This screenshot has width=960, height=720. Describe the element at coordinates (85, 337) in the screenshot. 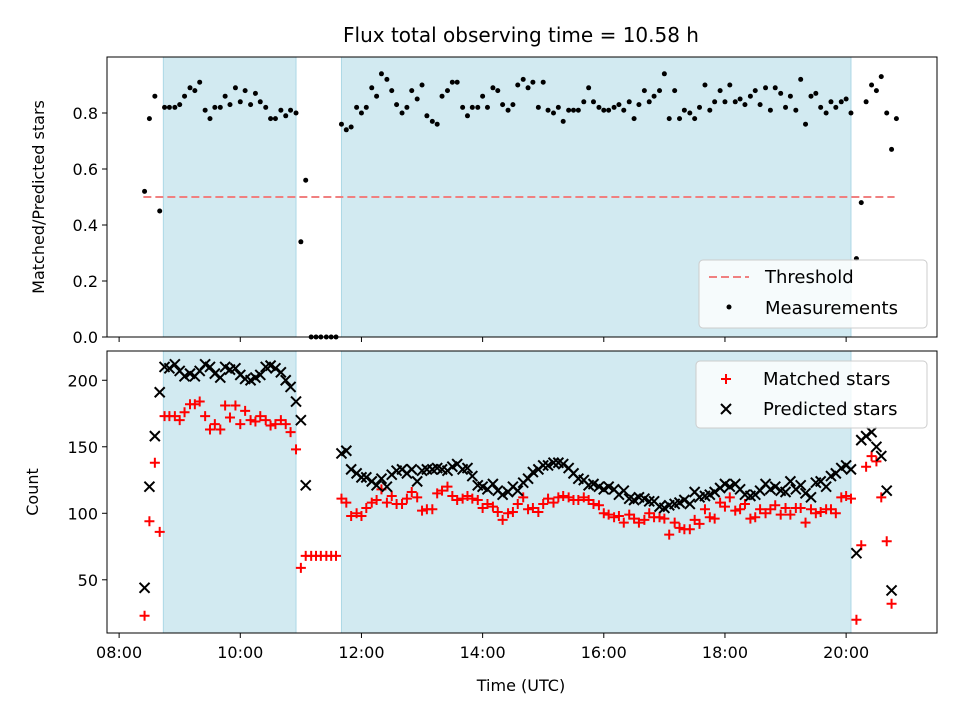

I see `y-tick-label: 0.0` at that location.